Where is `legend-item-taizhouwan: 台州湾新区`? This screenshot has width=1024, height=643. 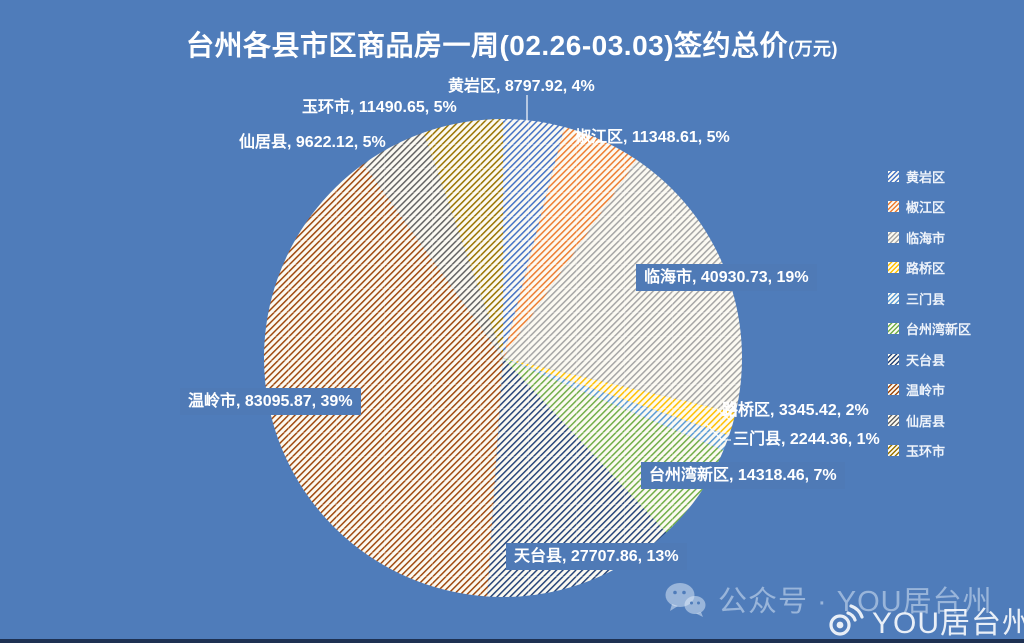
legend-item-taizhouwan: 台州湾新区 is located at coordinates (929, 328).